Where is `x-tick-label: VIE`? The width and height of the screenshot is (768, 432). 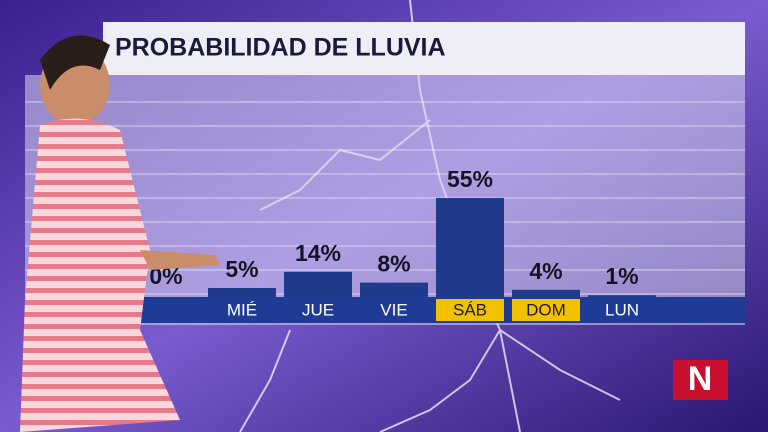 x-tick-label: VIE is located at coordinates (393, 309).